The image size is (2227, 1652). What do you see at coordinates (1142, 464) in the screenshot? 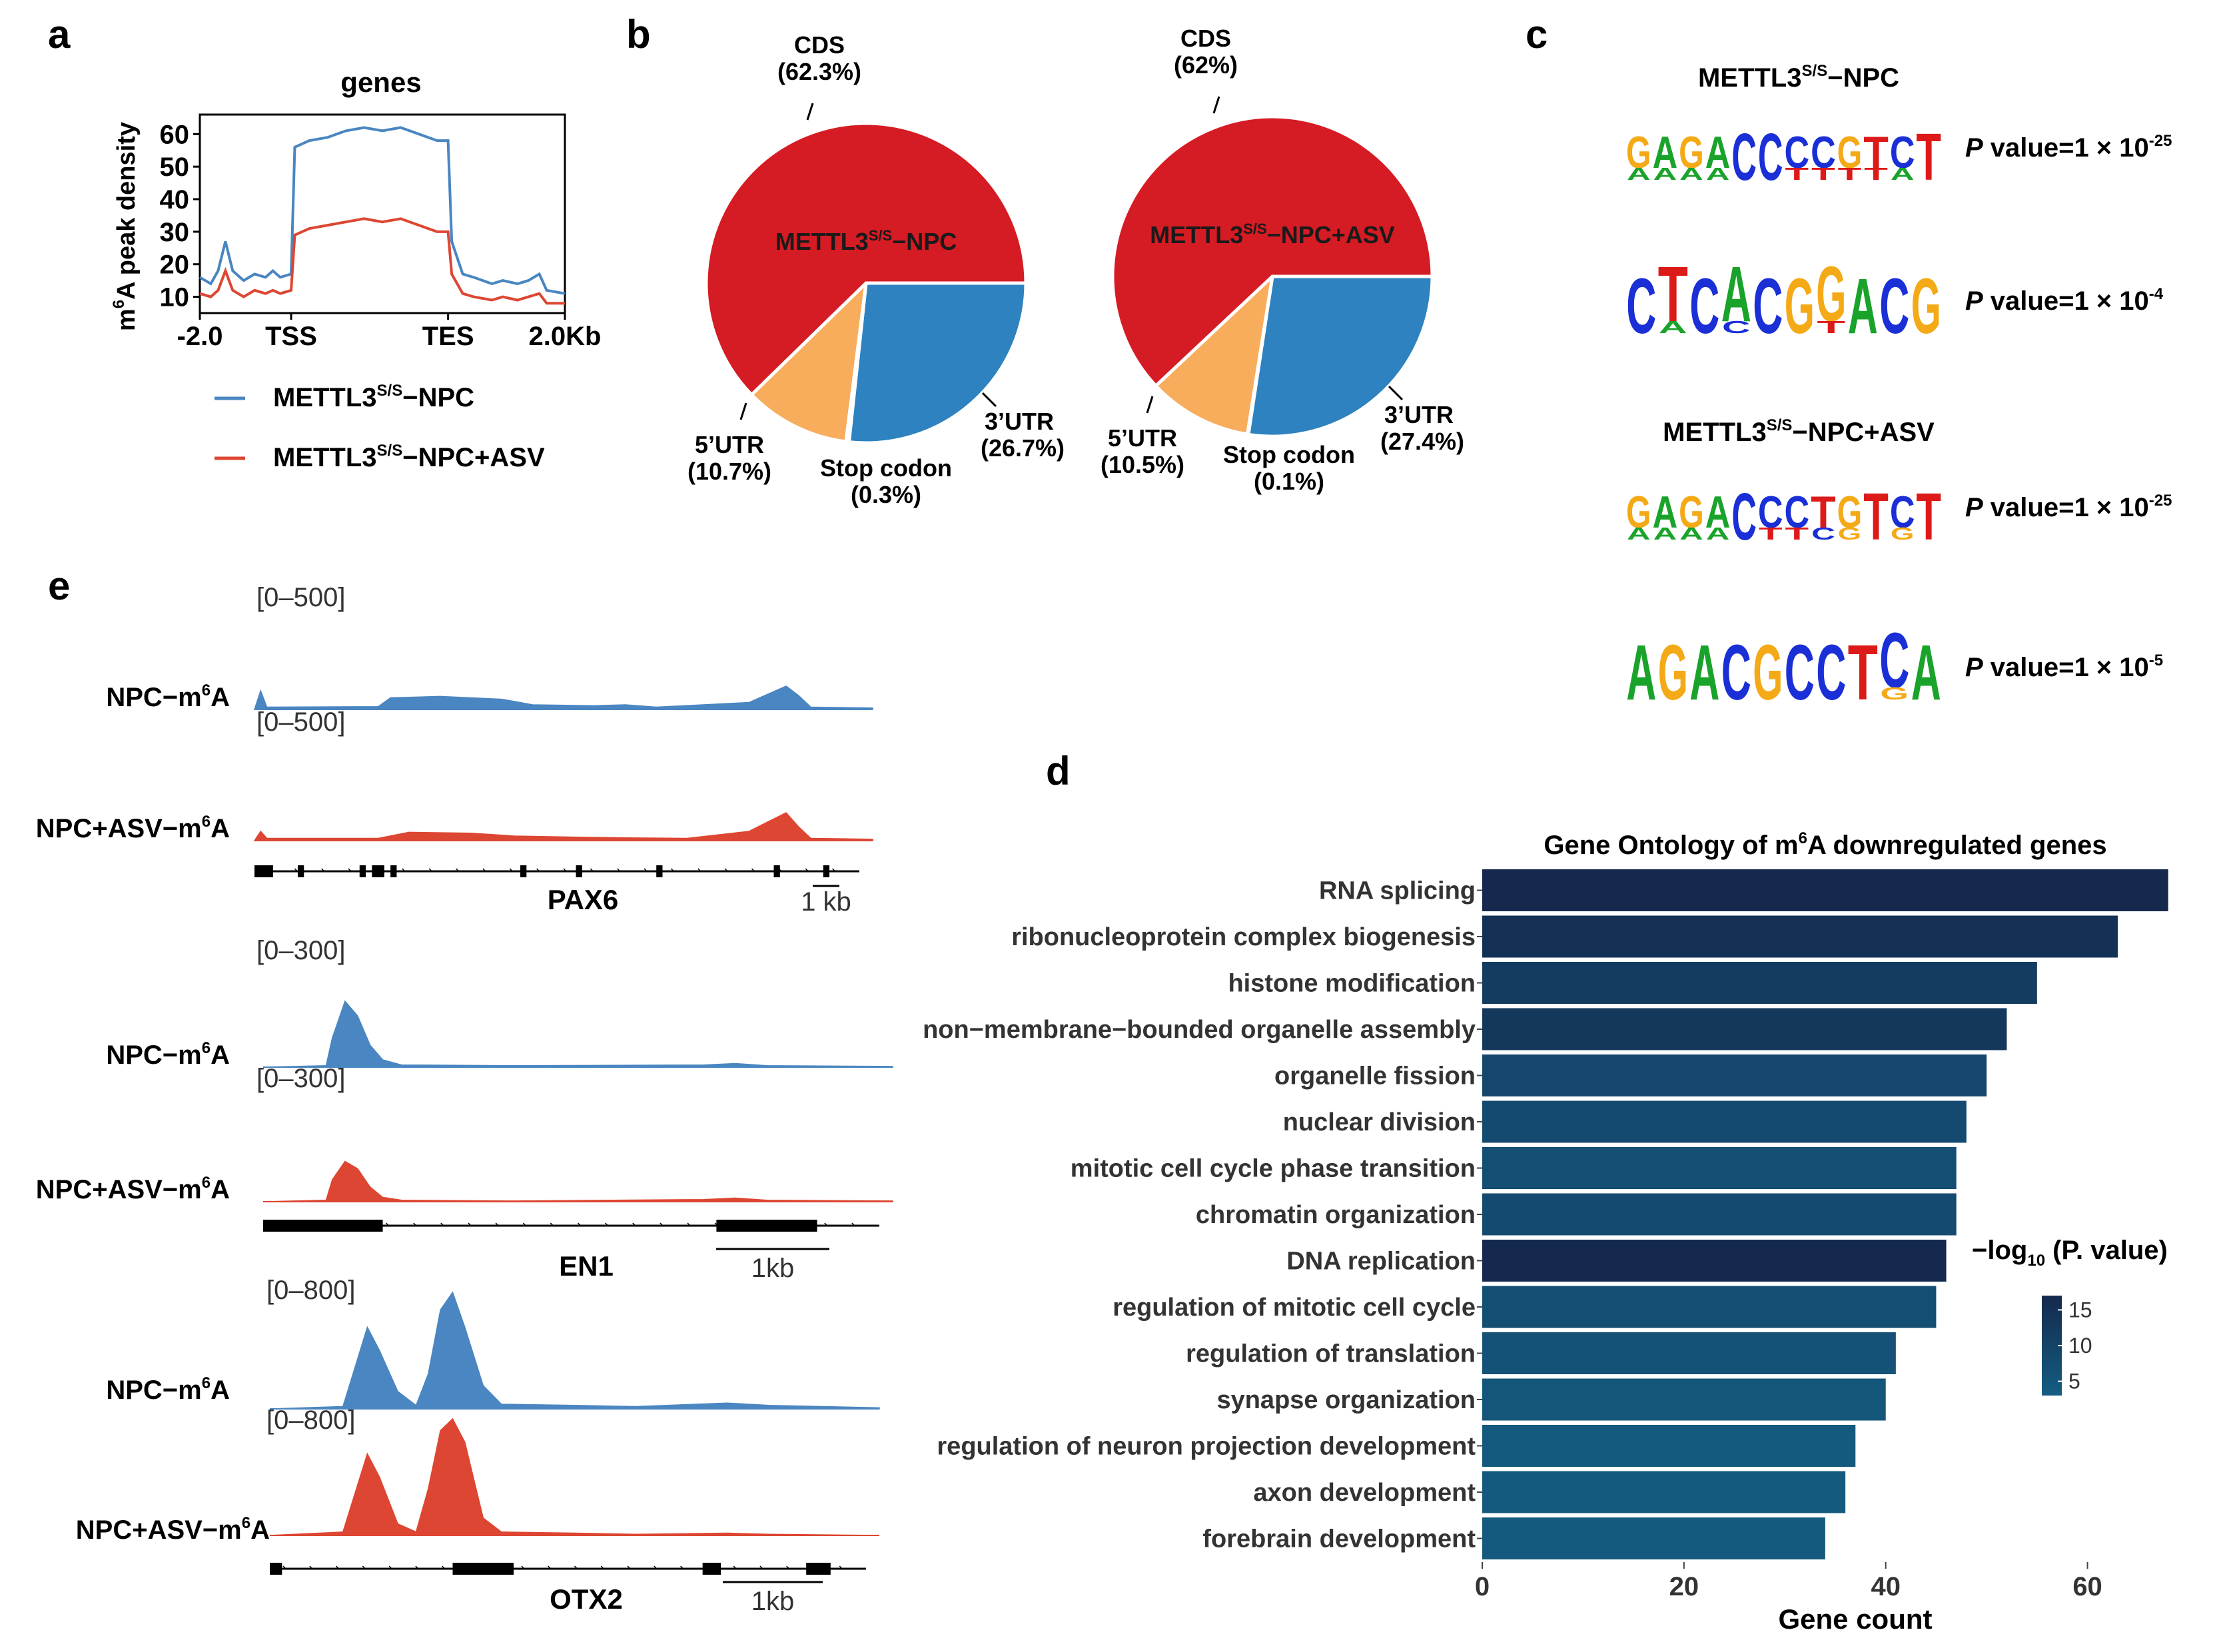
I see `pie-pct-utr5: (10.5%)` at bounding box center [1142, 464].